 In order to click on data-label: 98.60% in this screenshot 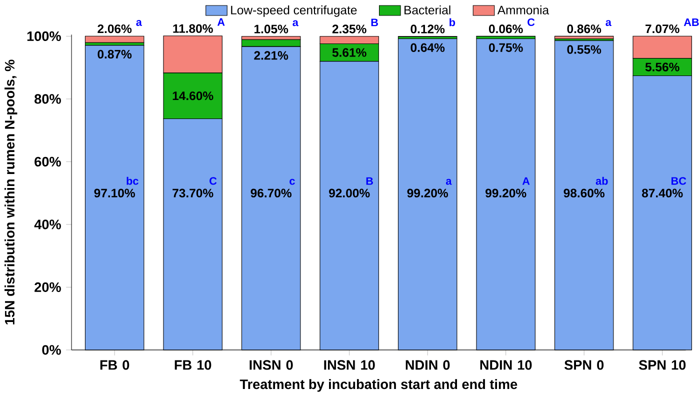, I will do `click(584, 193)`.